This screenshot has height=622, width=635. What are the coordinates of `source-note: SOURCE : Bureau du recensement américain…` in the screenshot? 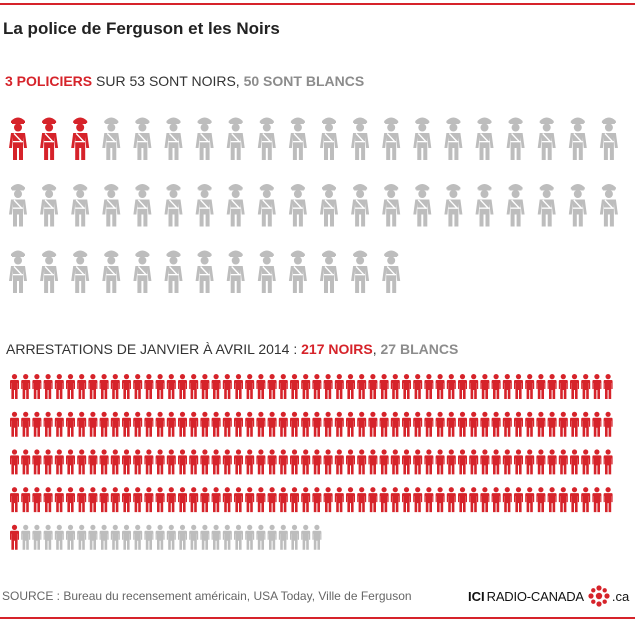 It's located at (207, 596).